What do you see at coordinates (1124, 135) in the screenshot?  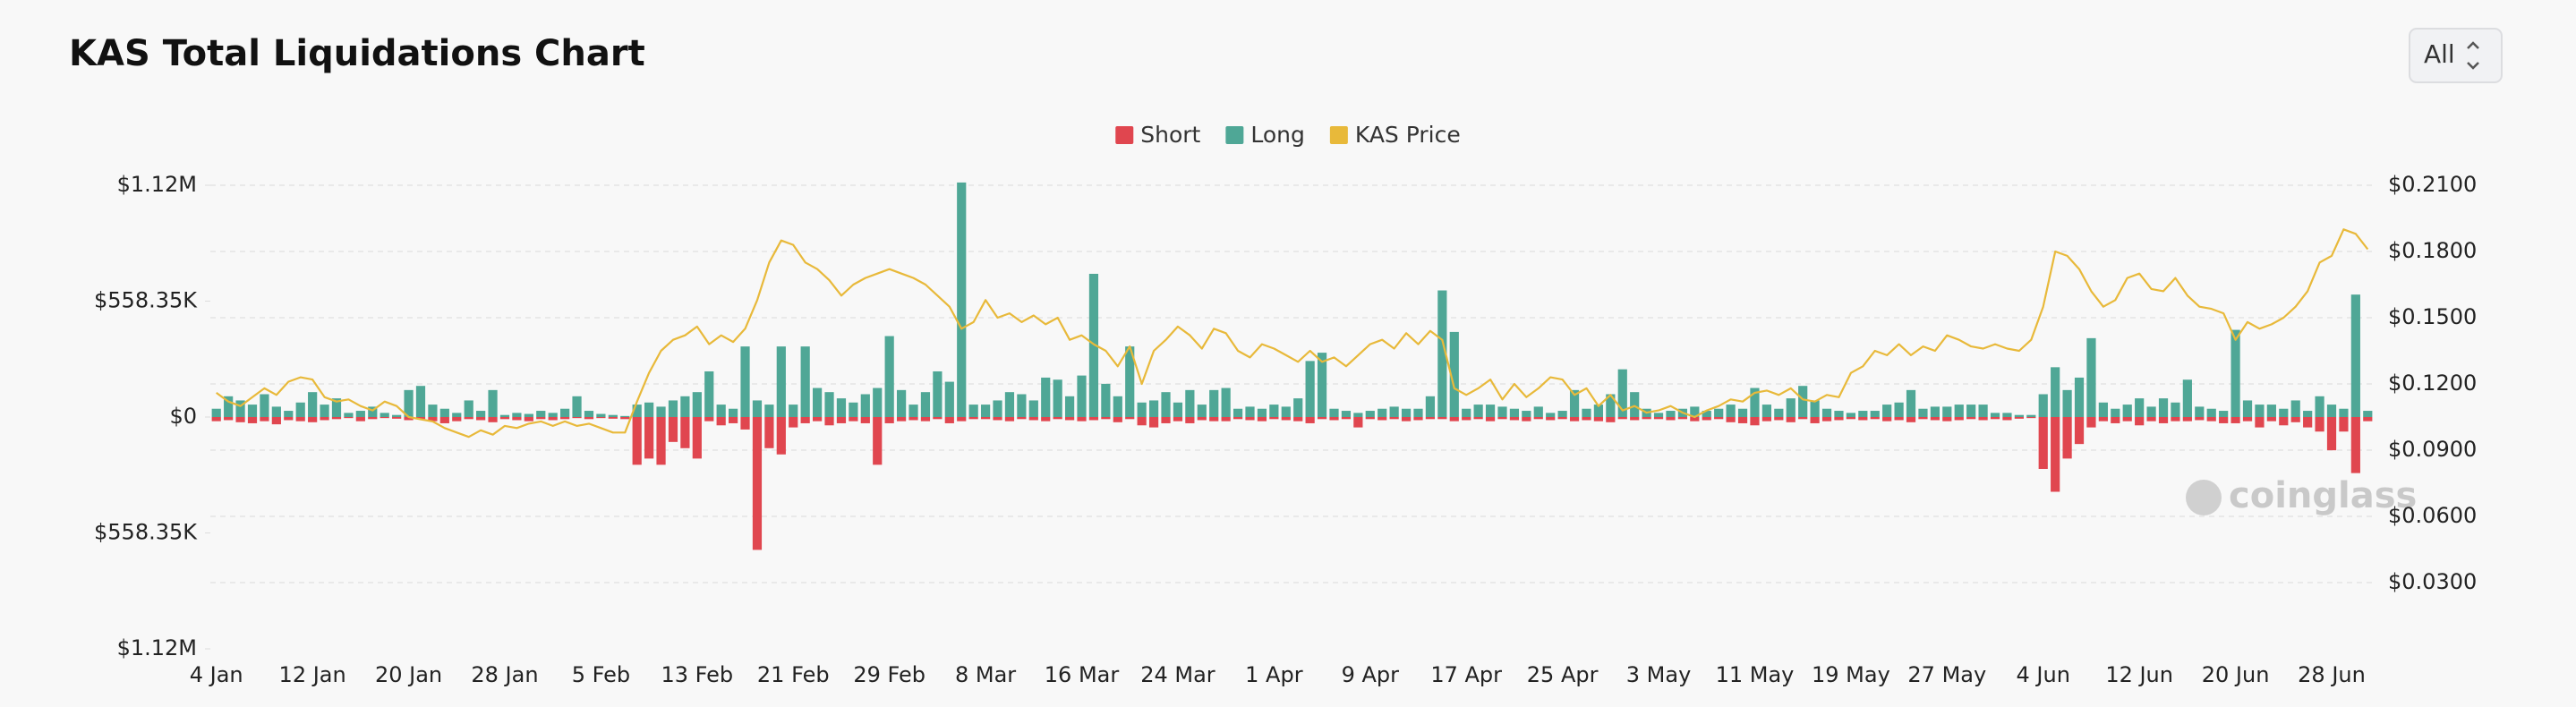 I see `legend-swatch` at bounding box center [1124, 135].